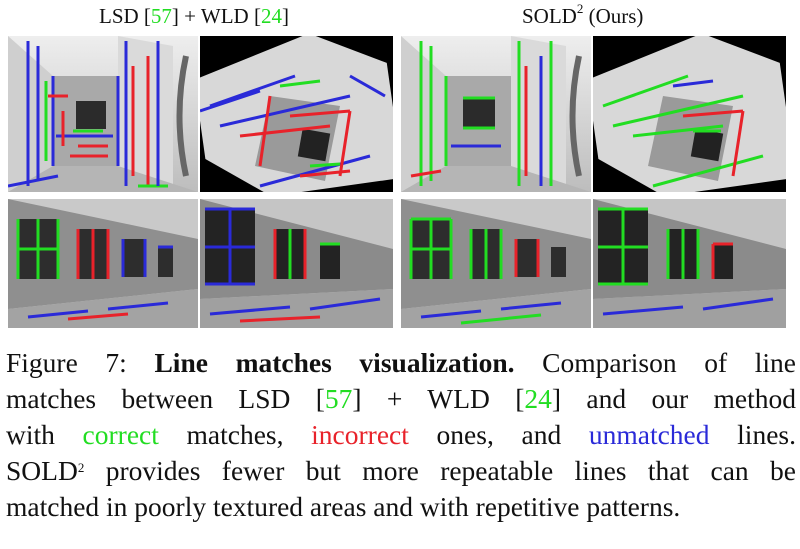 Image resolution: width=800 pixels, height=549 pixels. Describe the element at coordinates (360, 434) in the screenshot. I see `legend-incorrect: incorrect` at that location.